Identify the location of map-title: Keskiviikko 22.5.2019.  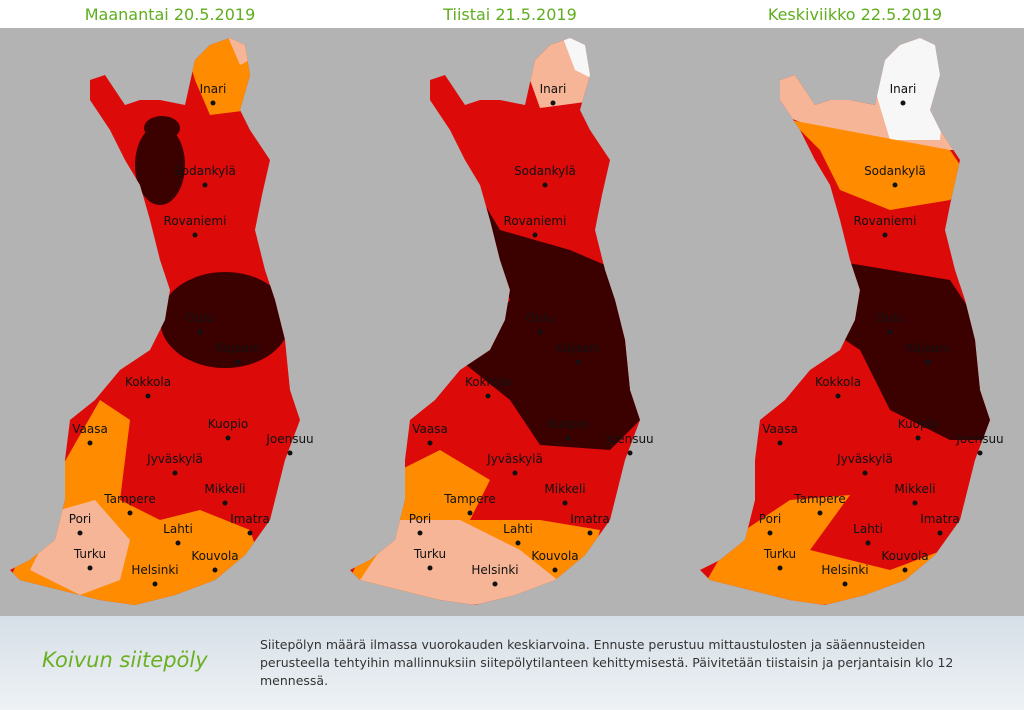
(855, 14).